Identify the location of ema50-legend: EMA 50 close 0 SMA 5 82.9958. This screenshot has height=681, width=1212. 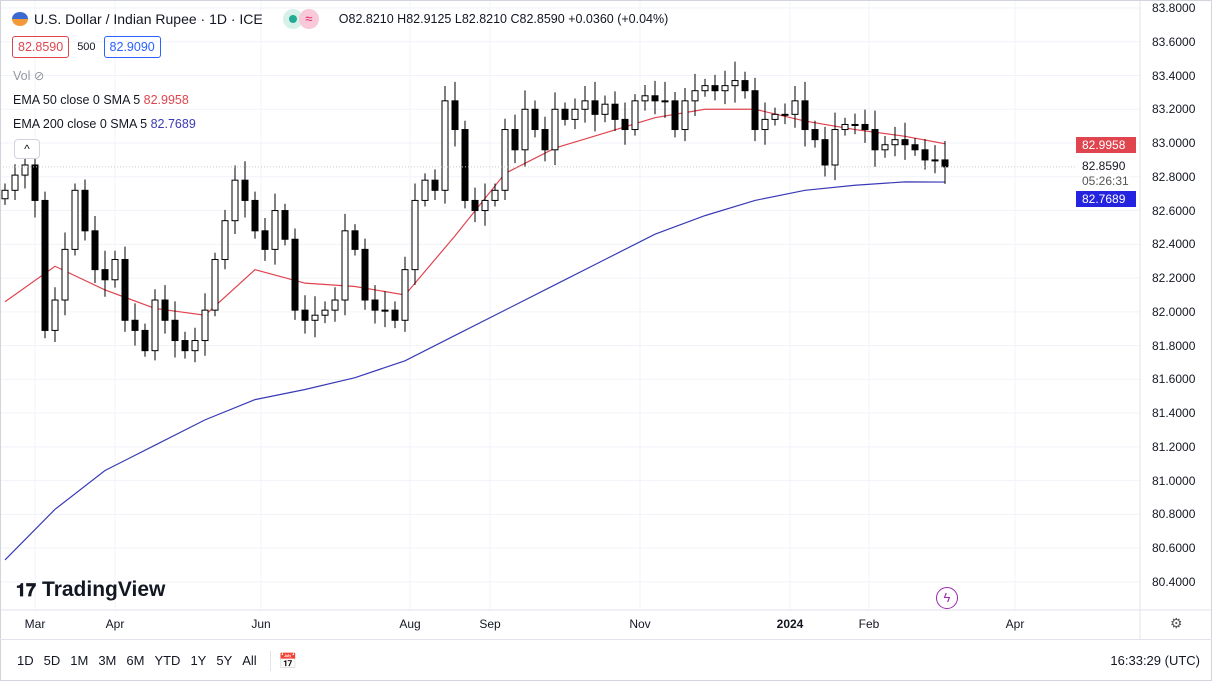
(101, 100).